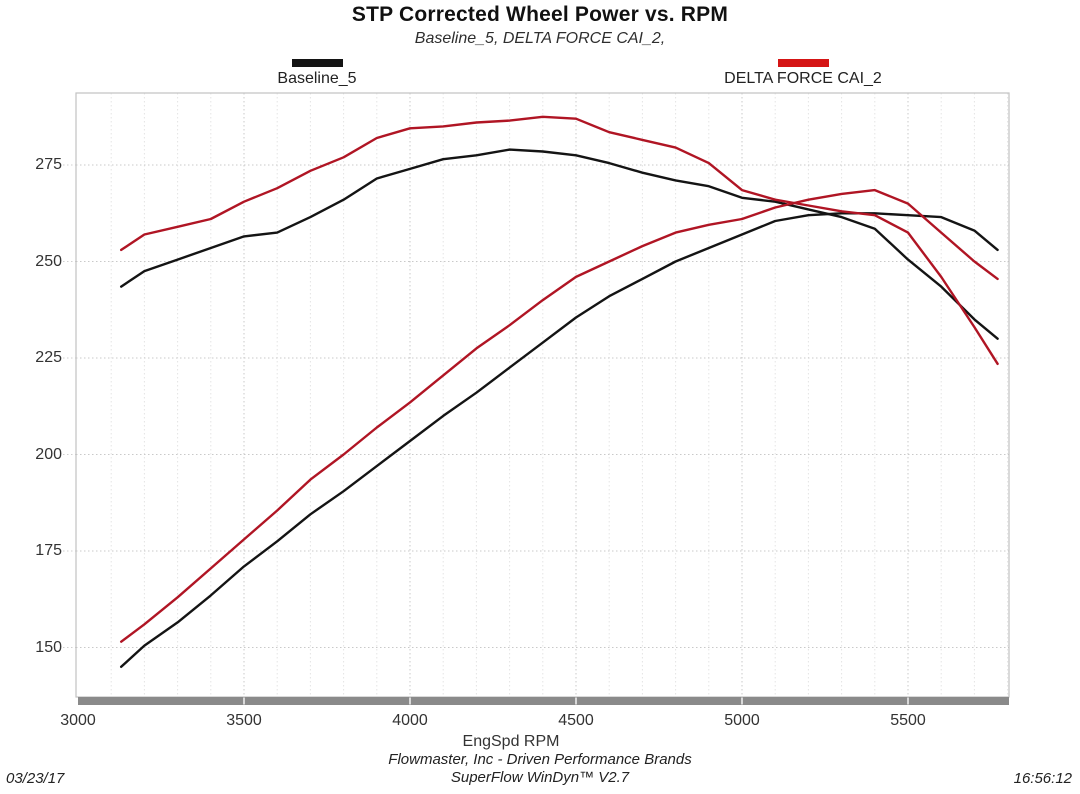  Describe the element at coordinates (540, 14) in the screenshot. I see `page-title: STP Corrected Wheel Power vs. RPM` at that location.